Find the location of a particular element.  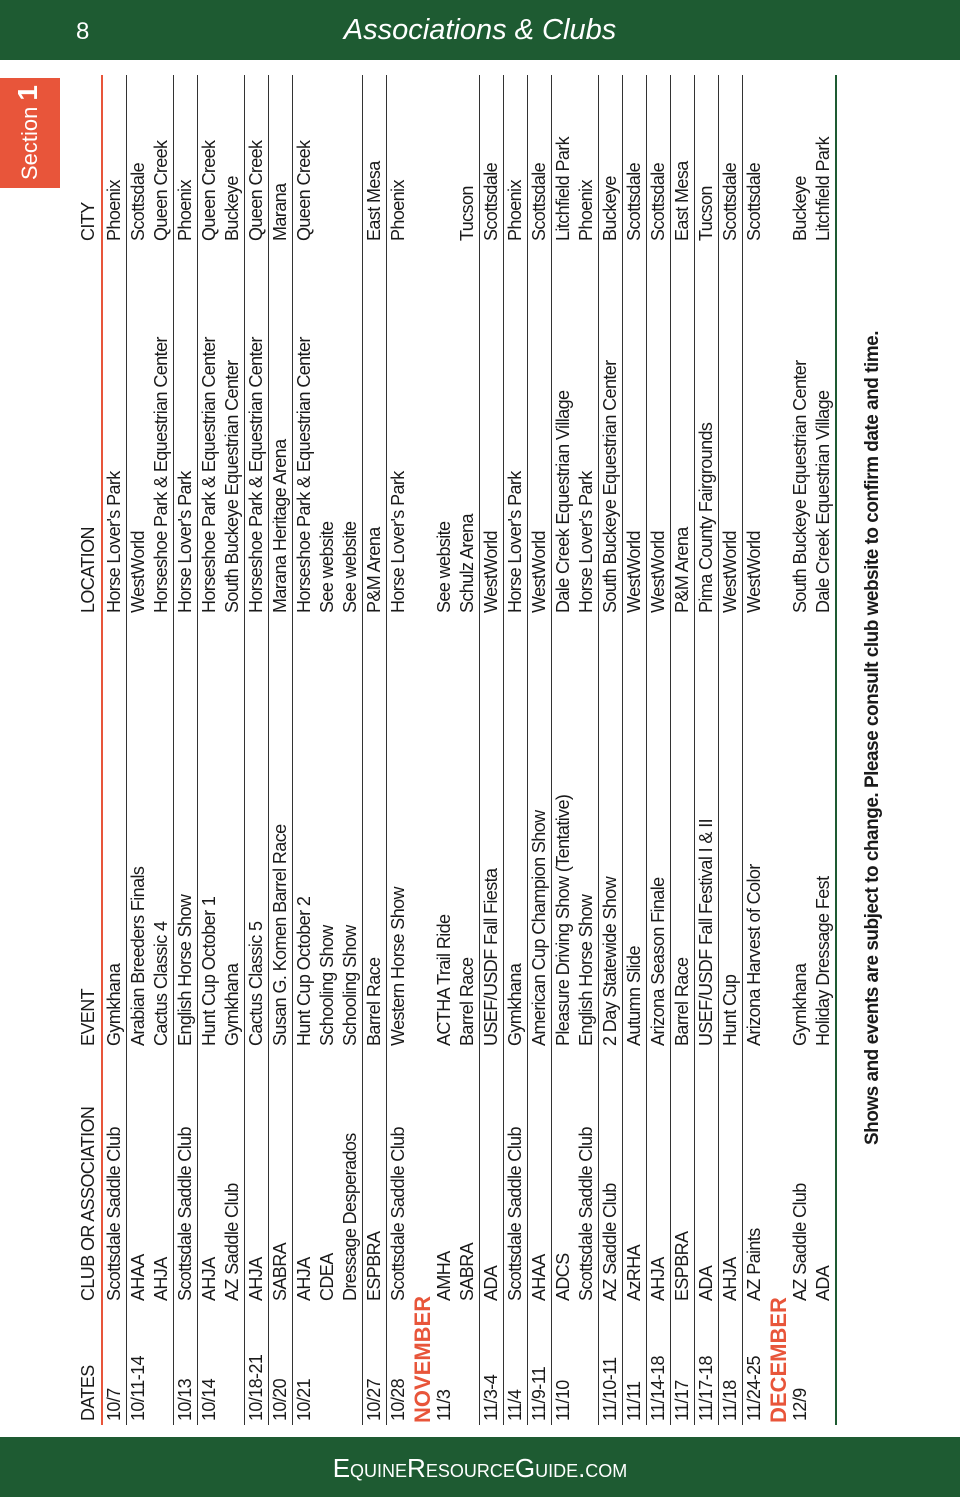

table-cell: Marana Heritage Arena is located at coordinates (280, 526).